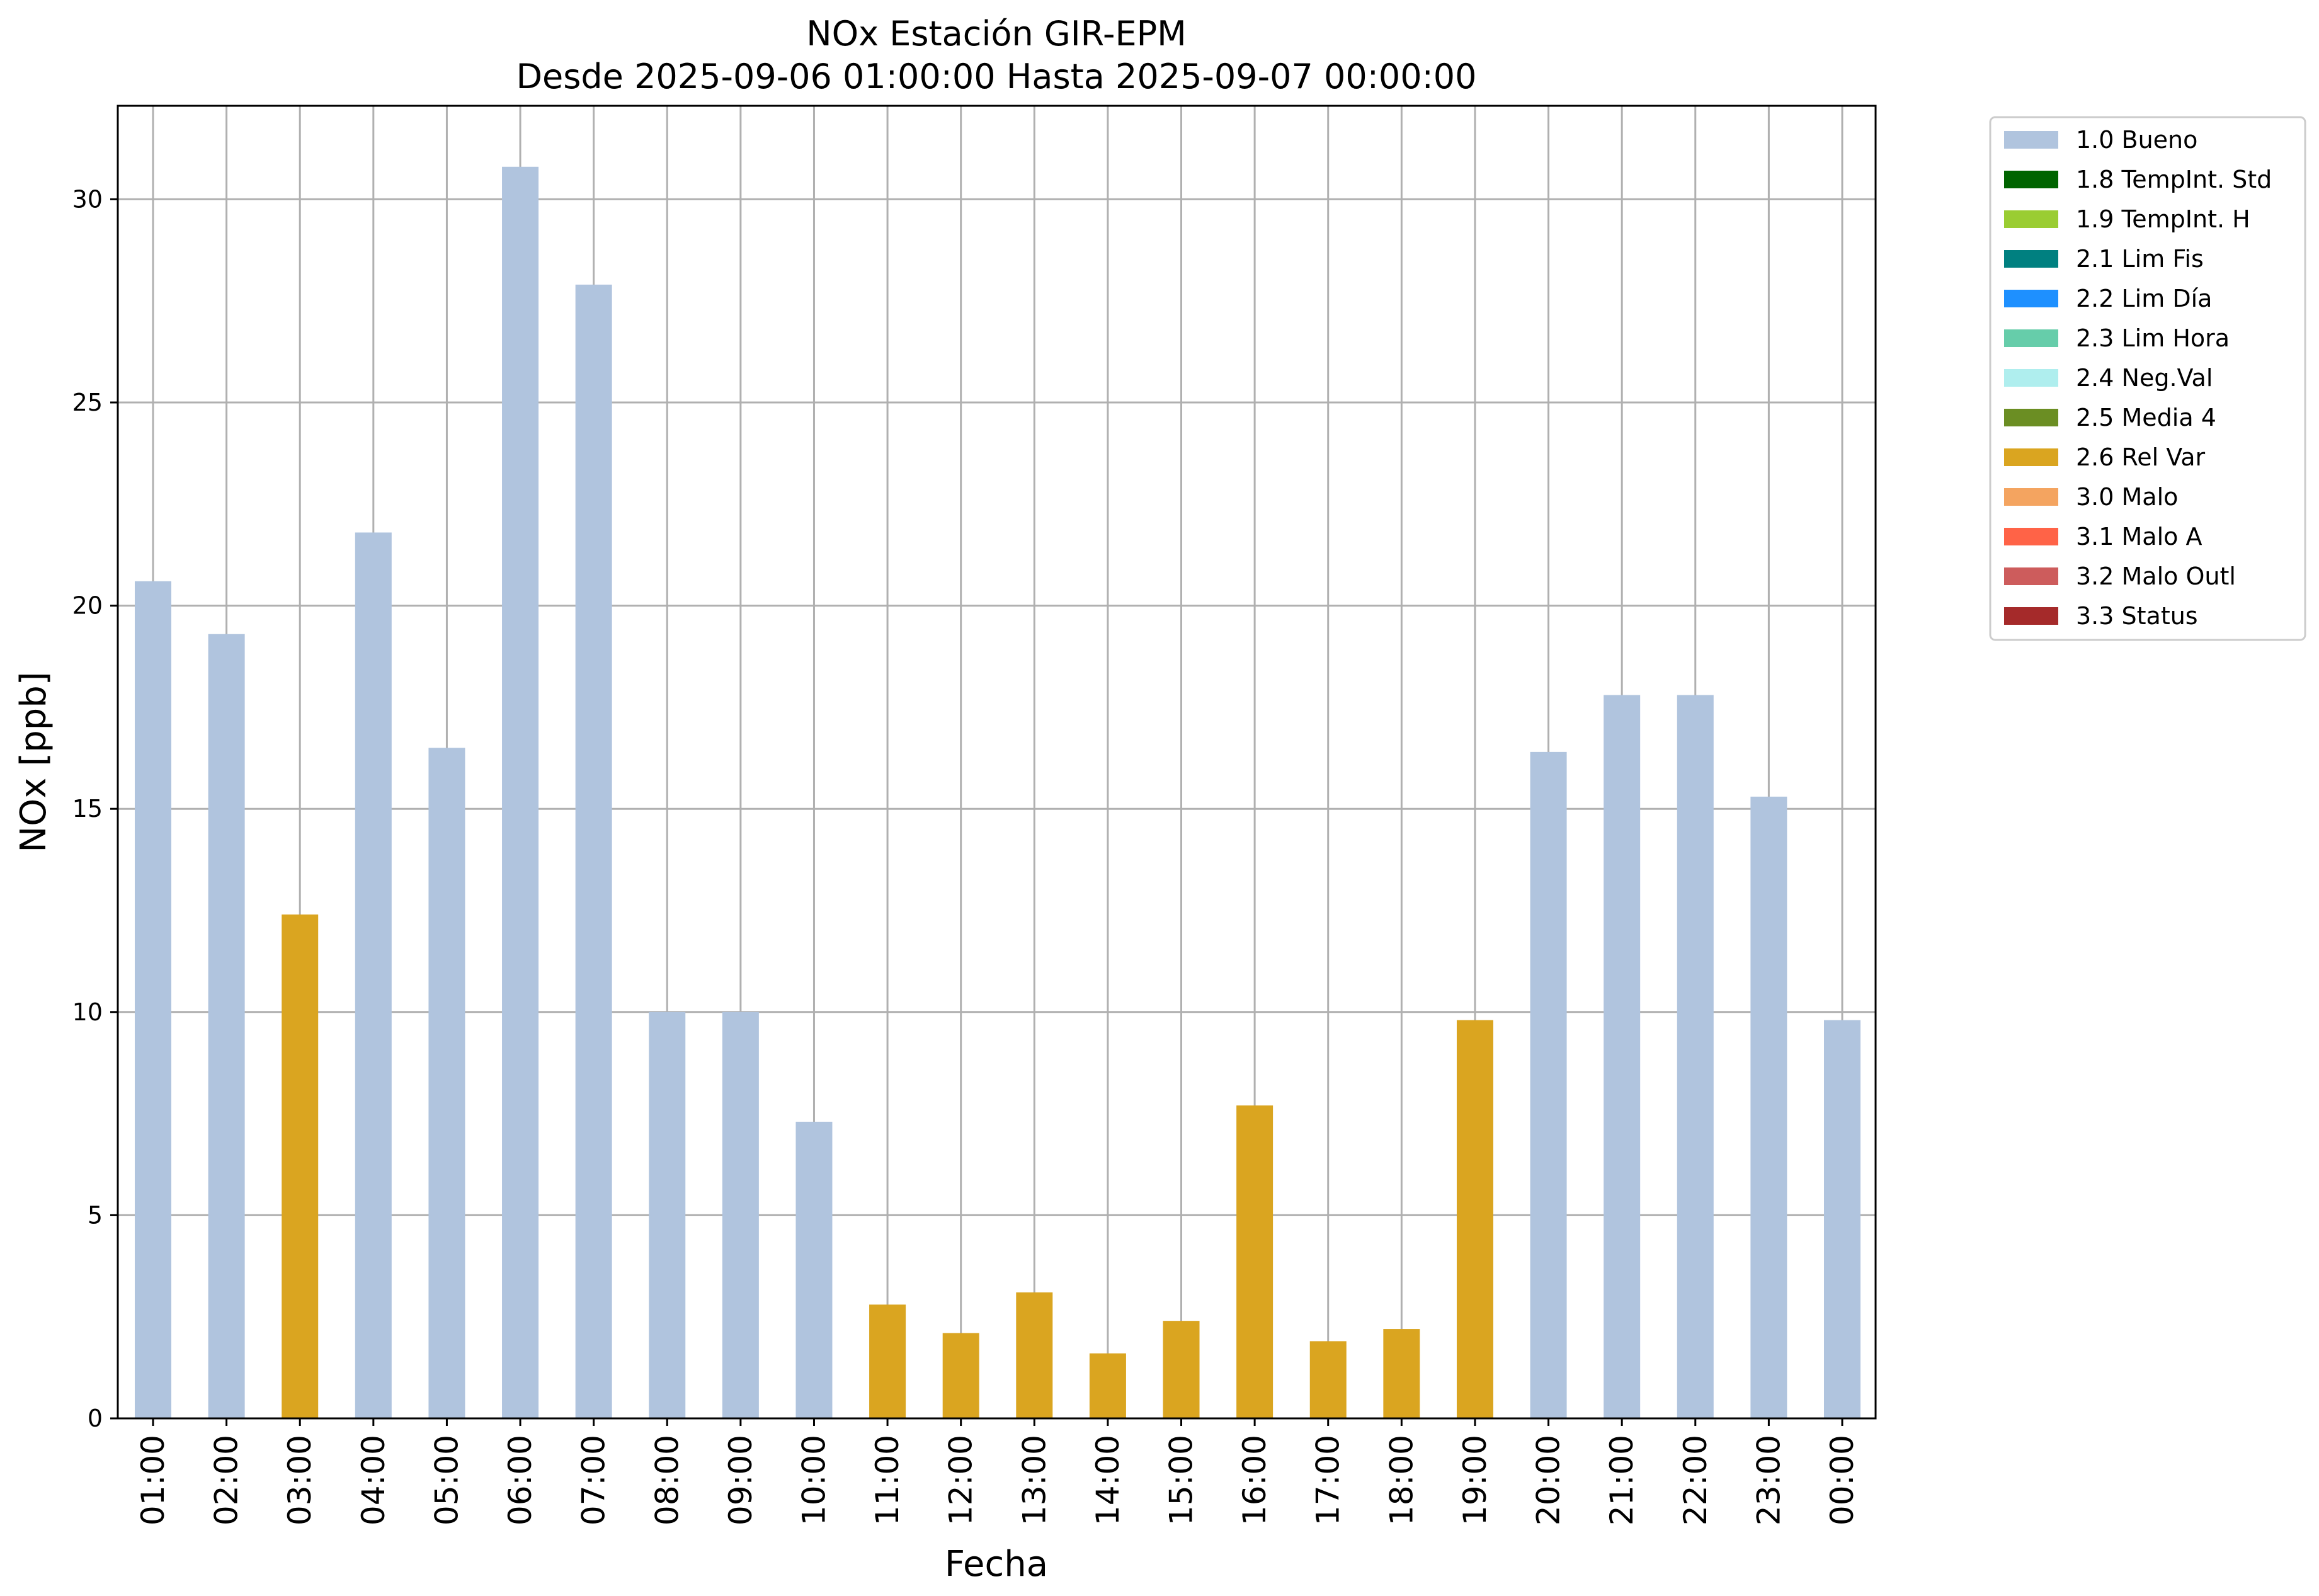  I want to click on x-tick-label: 01:00, so click(153, 1480).